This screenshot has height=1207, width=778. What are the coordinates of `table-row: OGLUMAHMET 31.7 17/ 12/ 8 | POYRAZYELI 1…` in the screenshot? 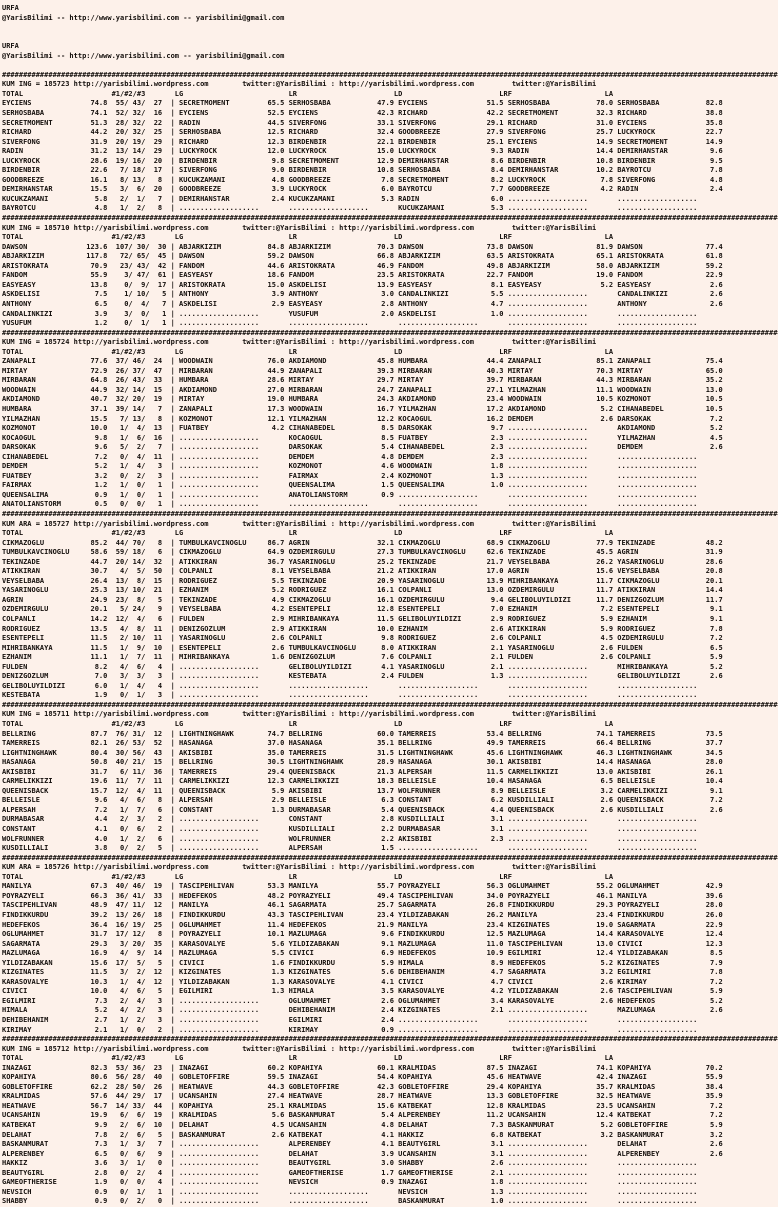 It's located at (362, 934).